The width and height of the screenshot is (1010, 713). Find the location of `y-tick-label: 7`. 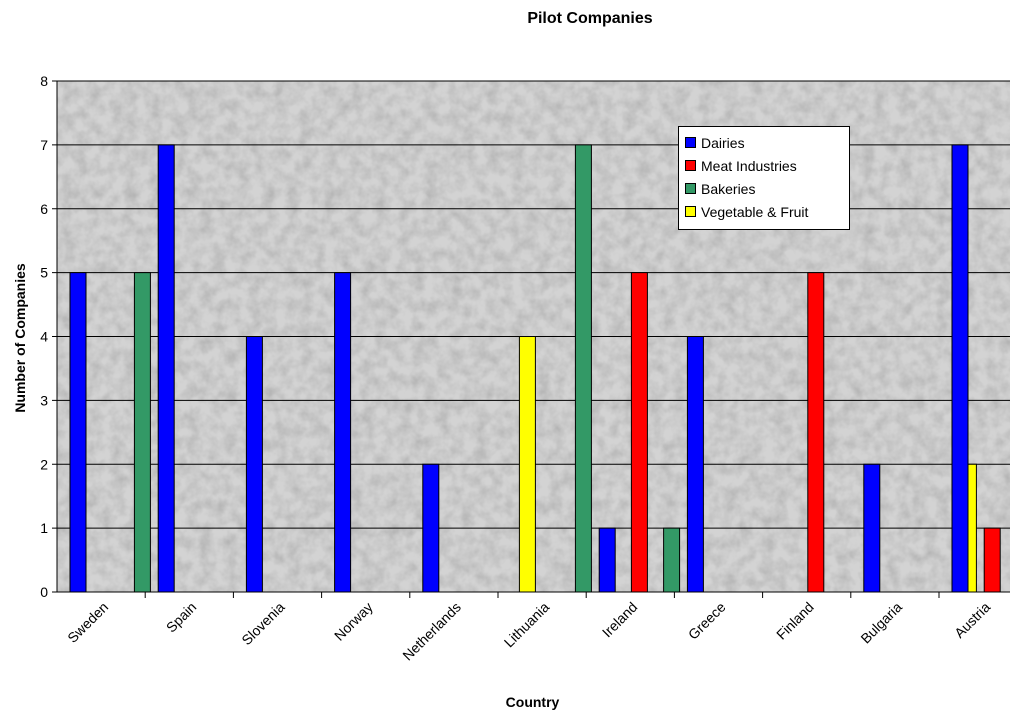

y-tick-label: 7 is located at coordinates (44, 145).